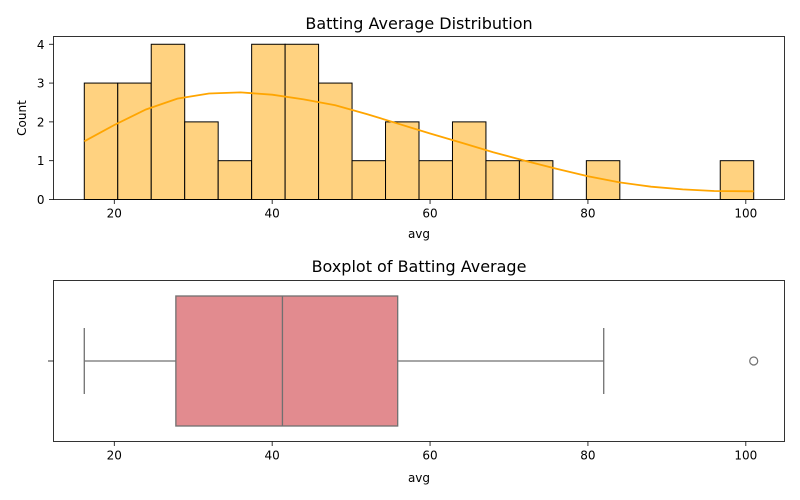 The image size is (800, 500). I want to click on histogram-title: Batting Average Distribution, so click(418, 23).